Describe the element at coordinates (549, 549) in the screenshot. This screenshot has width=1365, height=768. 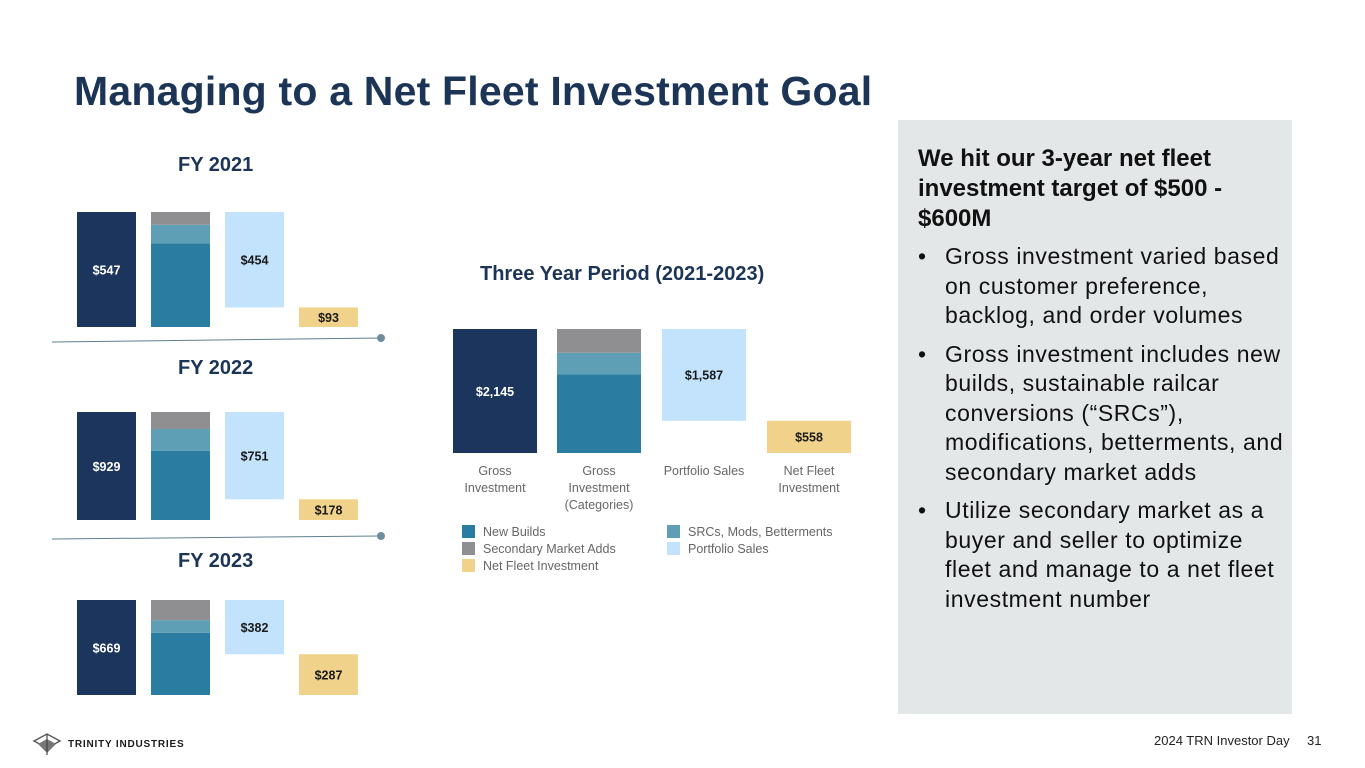
I see `legend-label: Secondary Market Adds` at that location.